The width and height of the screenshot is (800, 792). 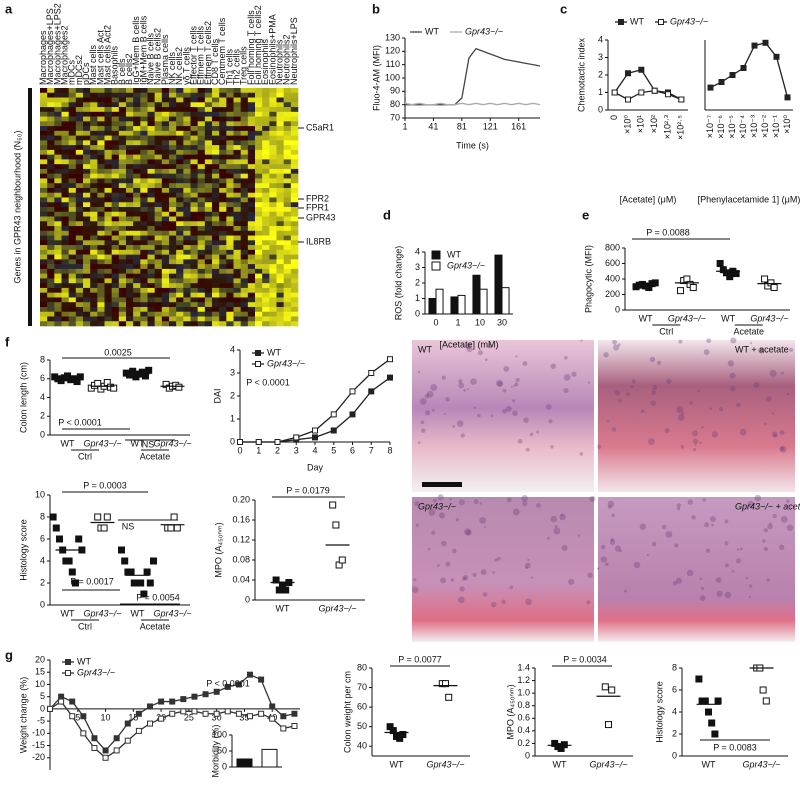 I want to click on heatmap-column-label: Eosinophils, so click(x=265, y=61).